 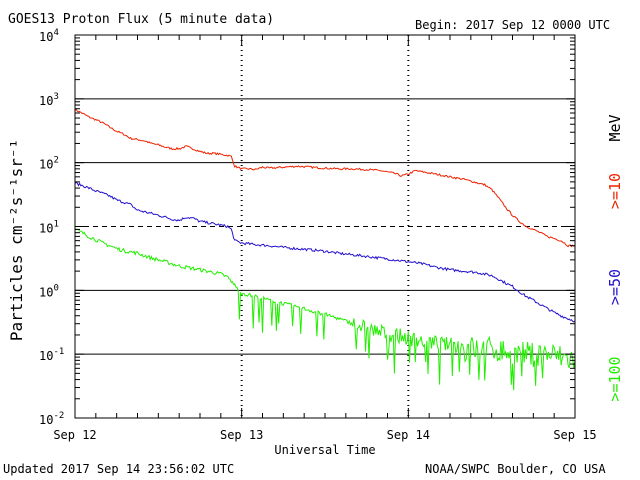 What do you see at coordinates (141, 19) in the screenshot?
I see `chart-title: GOES13 Proton Flux (5 minute data)` at bounding box center [141, 19].